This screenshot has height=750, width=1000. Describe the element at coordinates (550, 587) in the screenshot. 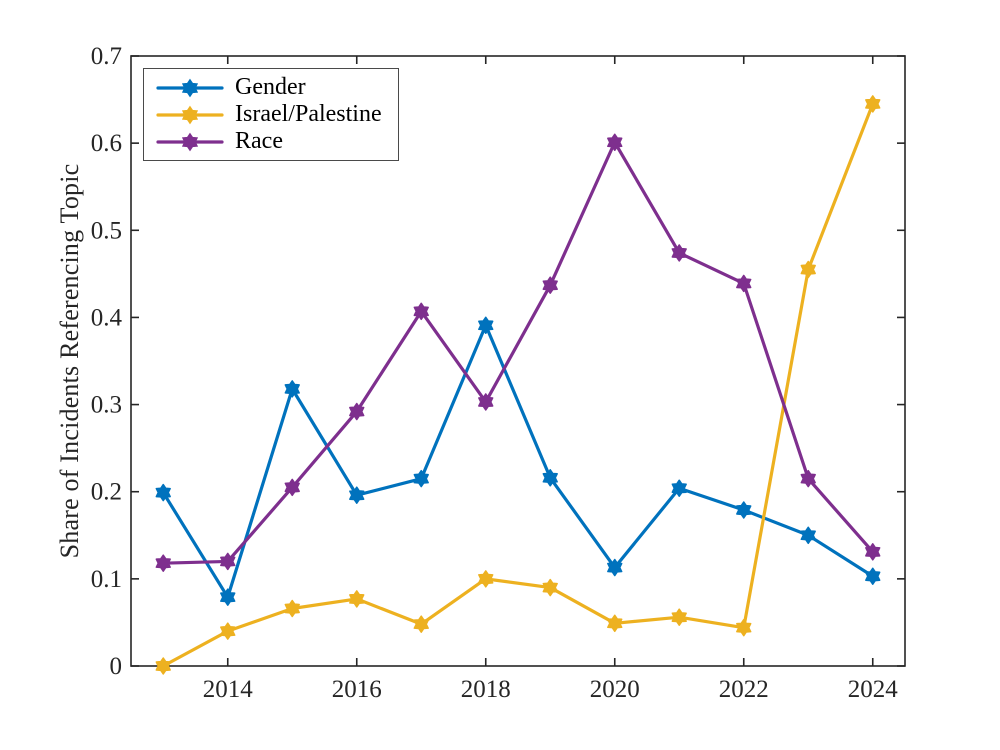

I see `marker-israel-palestine-2019` at that location.